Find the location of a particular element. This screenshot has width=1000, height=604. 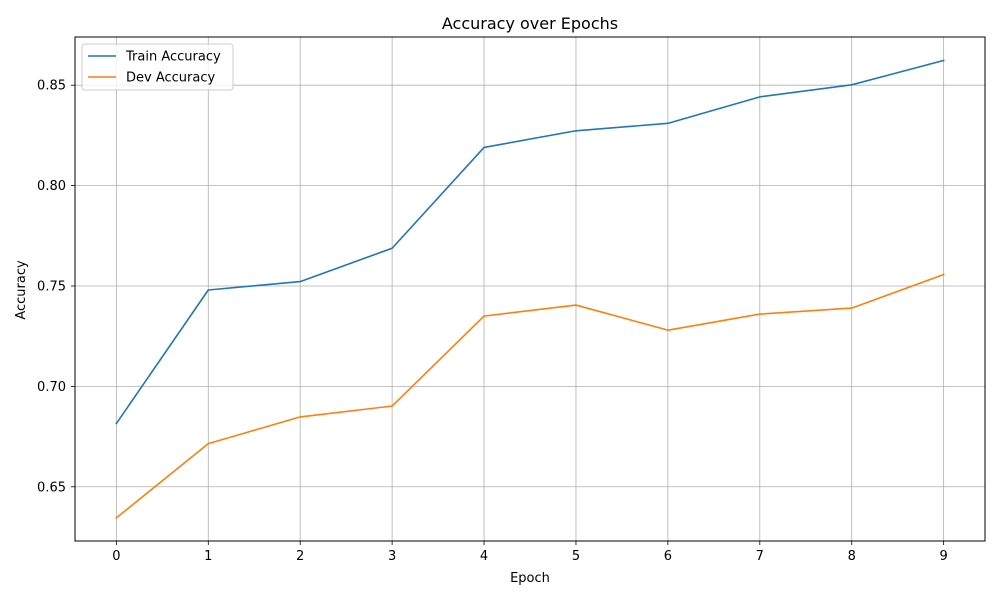

y-axis-ticks: 0.65 0.70 0.75 0.80 0.85 is located at coordinates (56, 287).